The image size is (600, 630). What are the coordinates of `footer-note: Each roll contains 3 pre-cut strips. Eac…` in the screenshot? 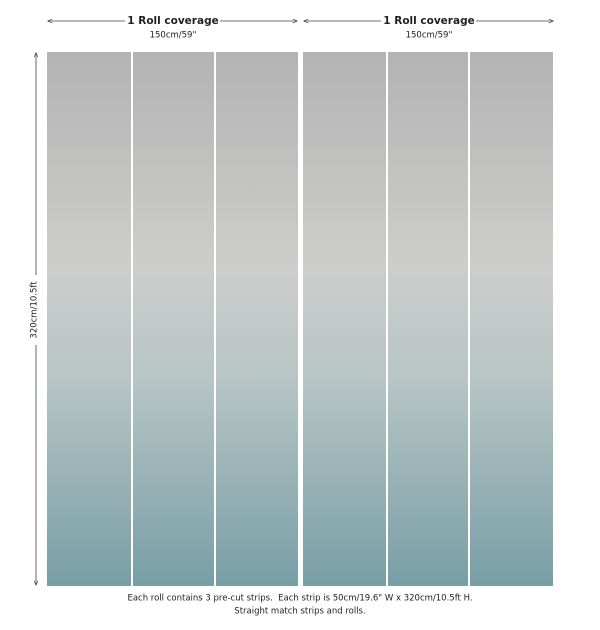 It's located at (299, 599).